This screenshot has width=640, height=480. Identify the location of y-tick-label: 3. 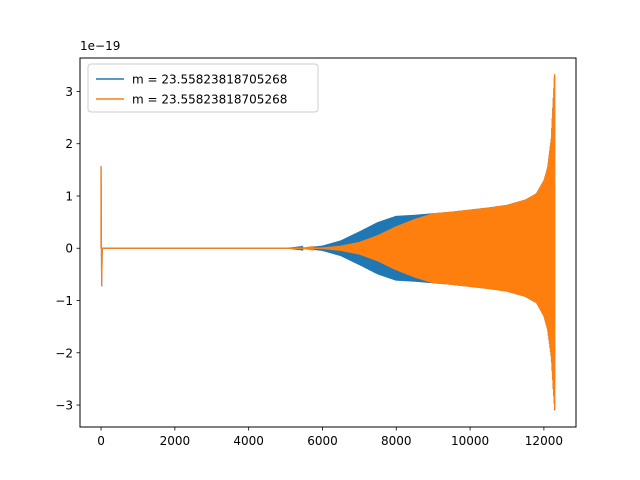
(69, 92).